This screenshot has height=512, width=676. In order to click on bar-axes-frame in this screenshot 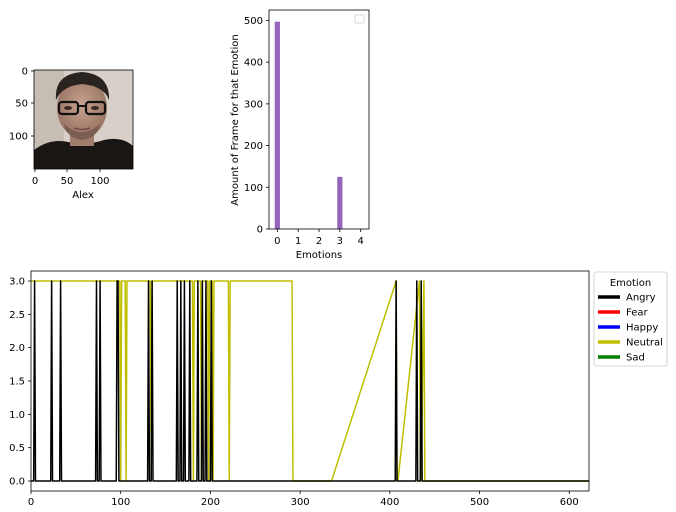, I will do `click(319, 119)`.